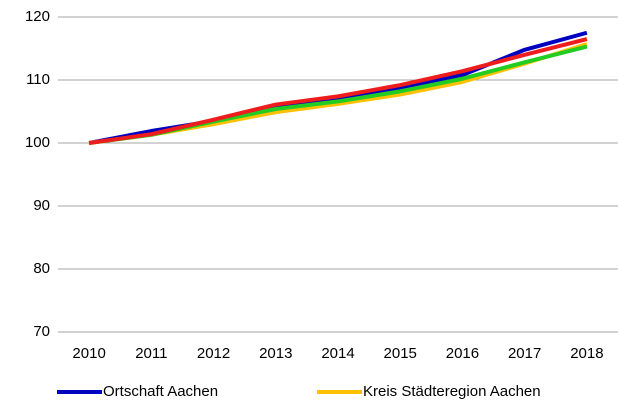 The height and width of the screenshot is (402, 619). Describe the element at coordinates (462, 353) in the screenshot. I see `x-tick-label: 2016` at that location.